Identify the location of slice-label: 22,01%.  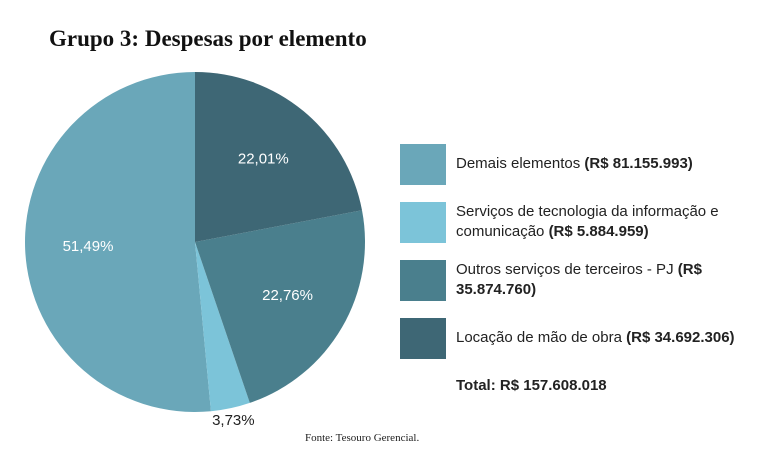
(263, 158).